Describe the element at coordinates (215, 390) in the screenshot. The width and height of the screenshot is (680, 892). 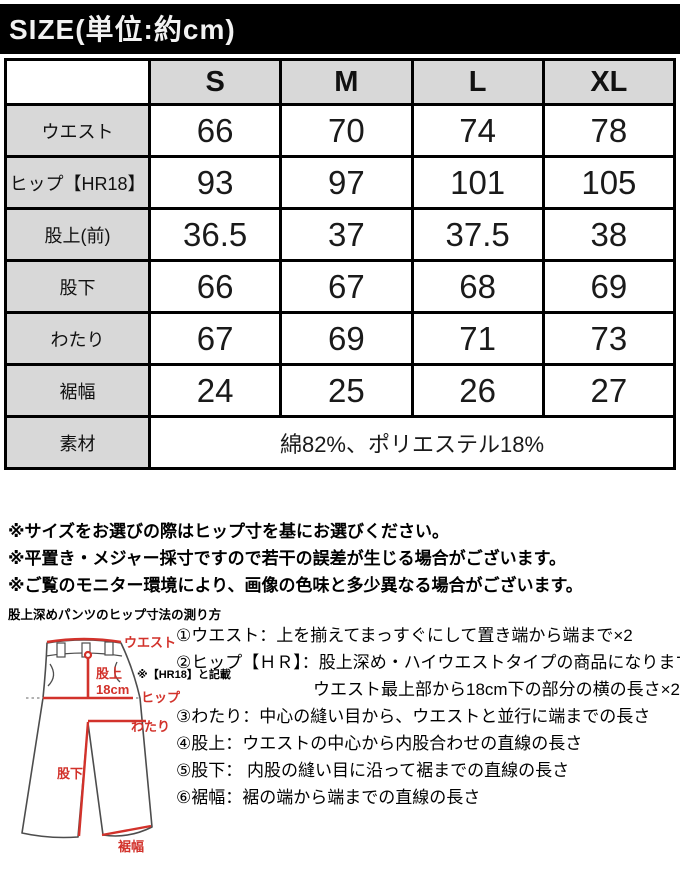
I see `cell-hem-s: 24` at that location.